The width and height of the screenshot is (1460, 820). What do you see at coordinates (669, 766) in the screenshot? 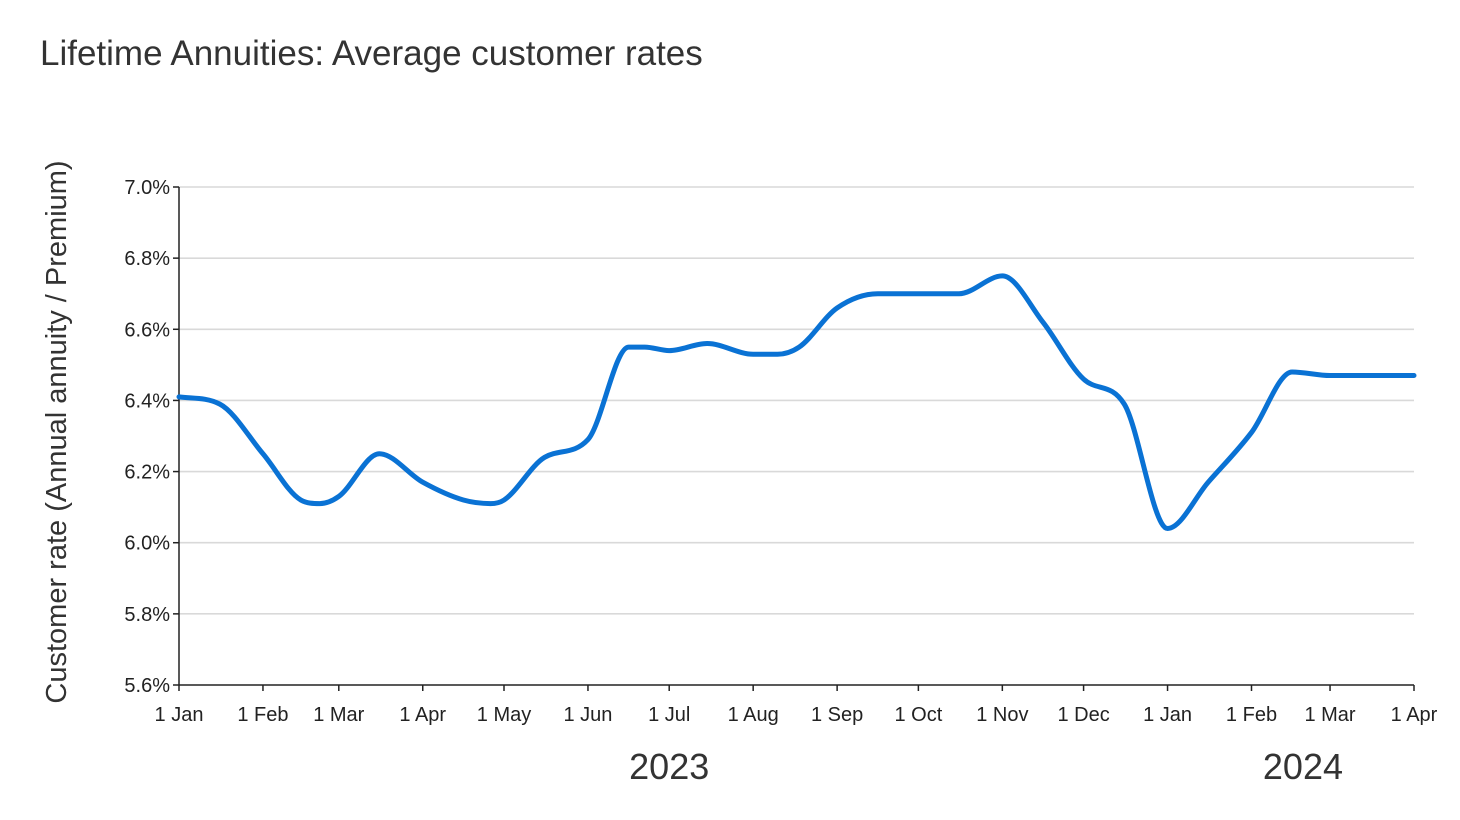
I see `year-label: 2023` at bounding box center [669, 766].